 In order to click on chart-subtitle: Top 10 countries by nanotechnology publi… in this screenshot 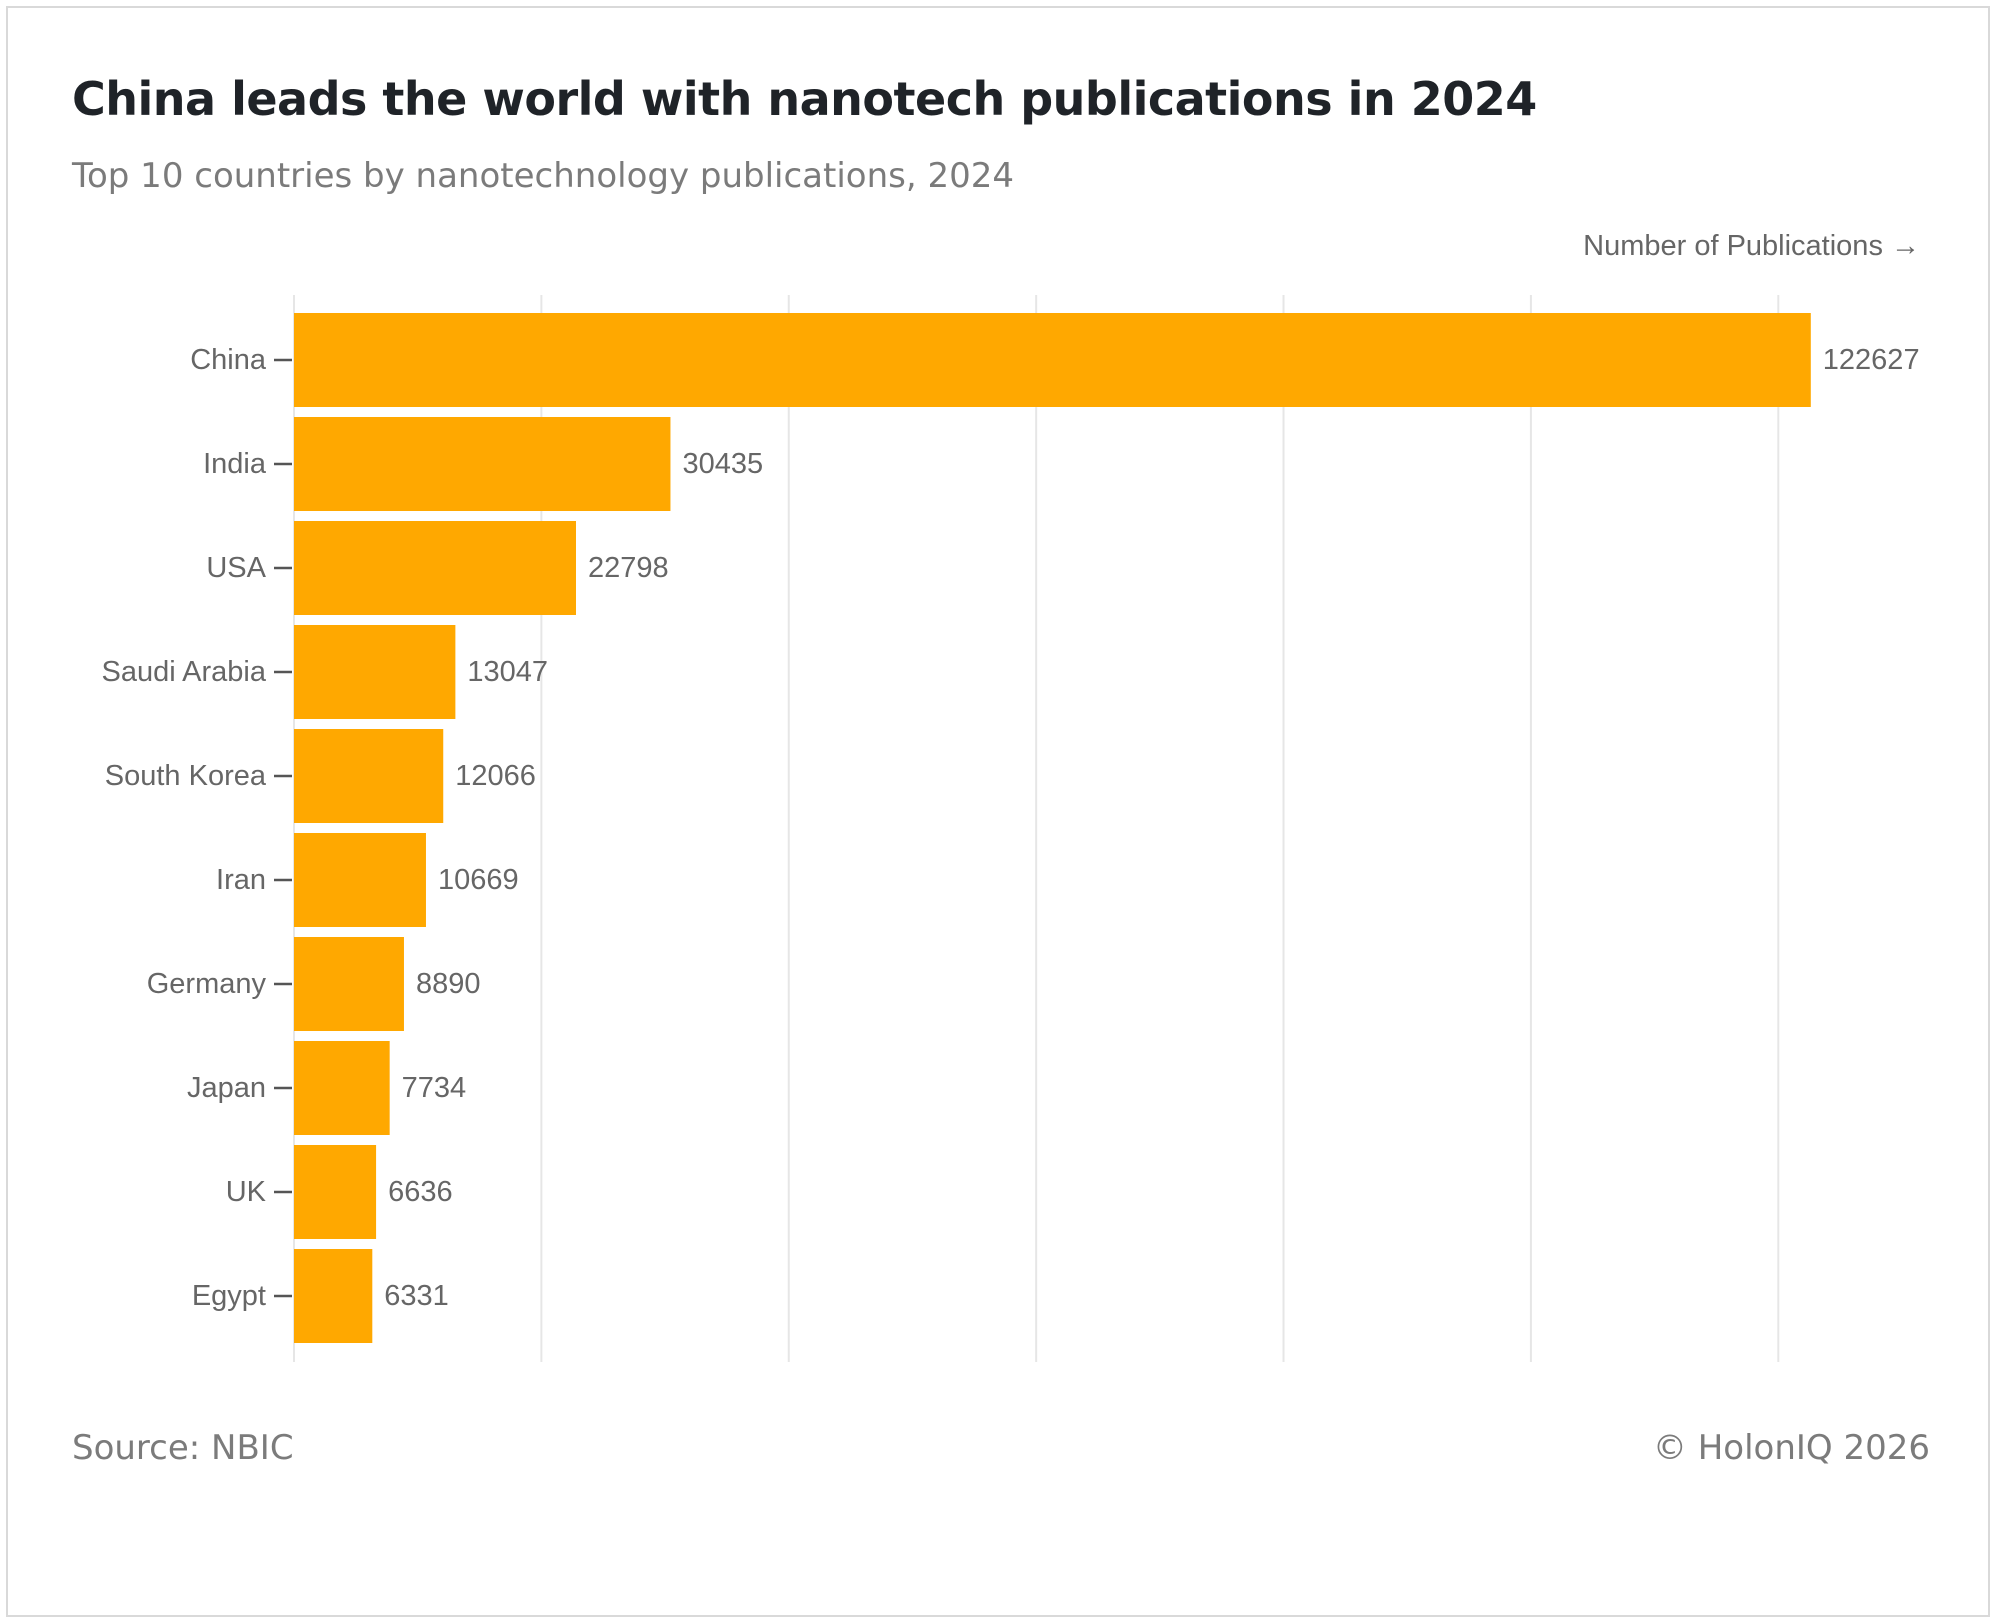, I will do `click(543, 176)`.